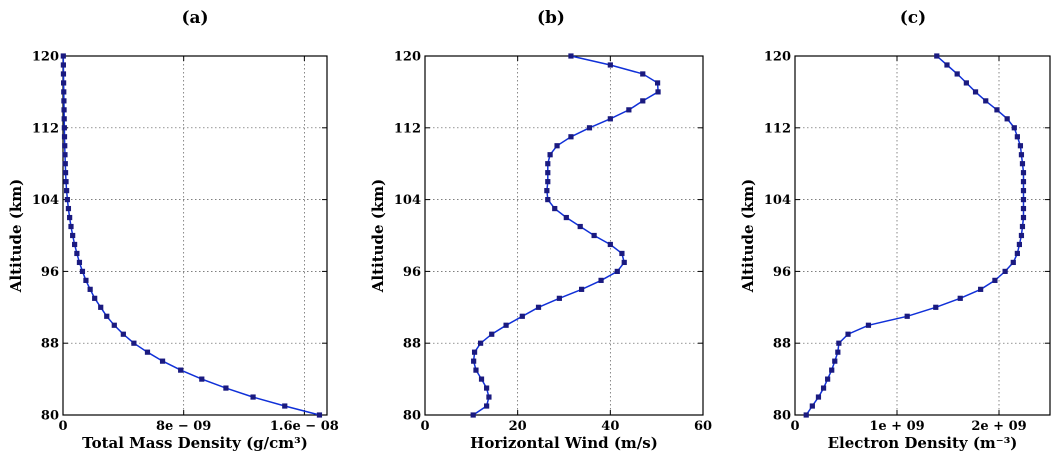  What do you see at coordinates (62, 426) in the screenshot?
I see `x-tick-label: 0` at bounding box center [62, 426].